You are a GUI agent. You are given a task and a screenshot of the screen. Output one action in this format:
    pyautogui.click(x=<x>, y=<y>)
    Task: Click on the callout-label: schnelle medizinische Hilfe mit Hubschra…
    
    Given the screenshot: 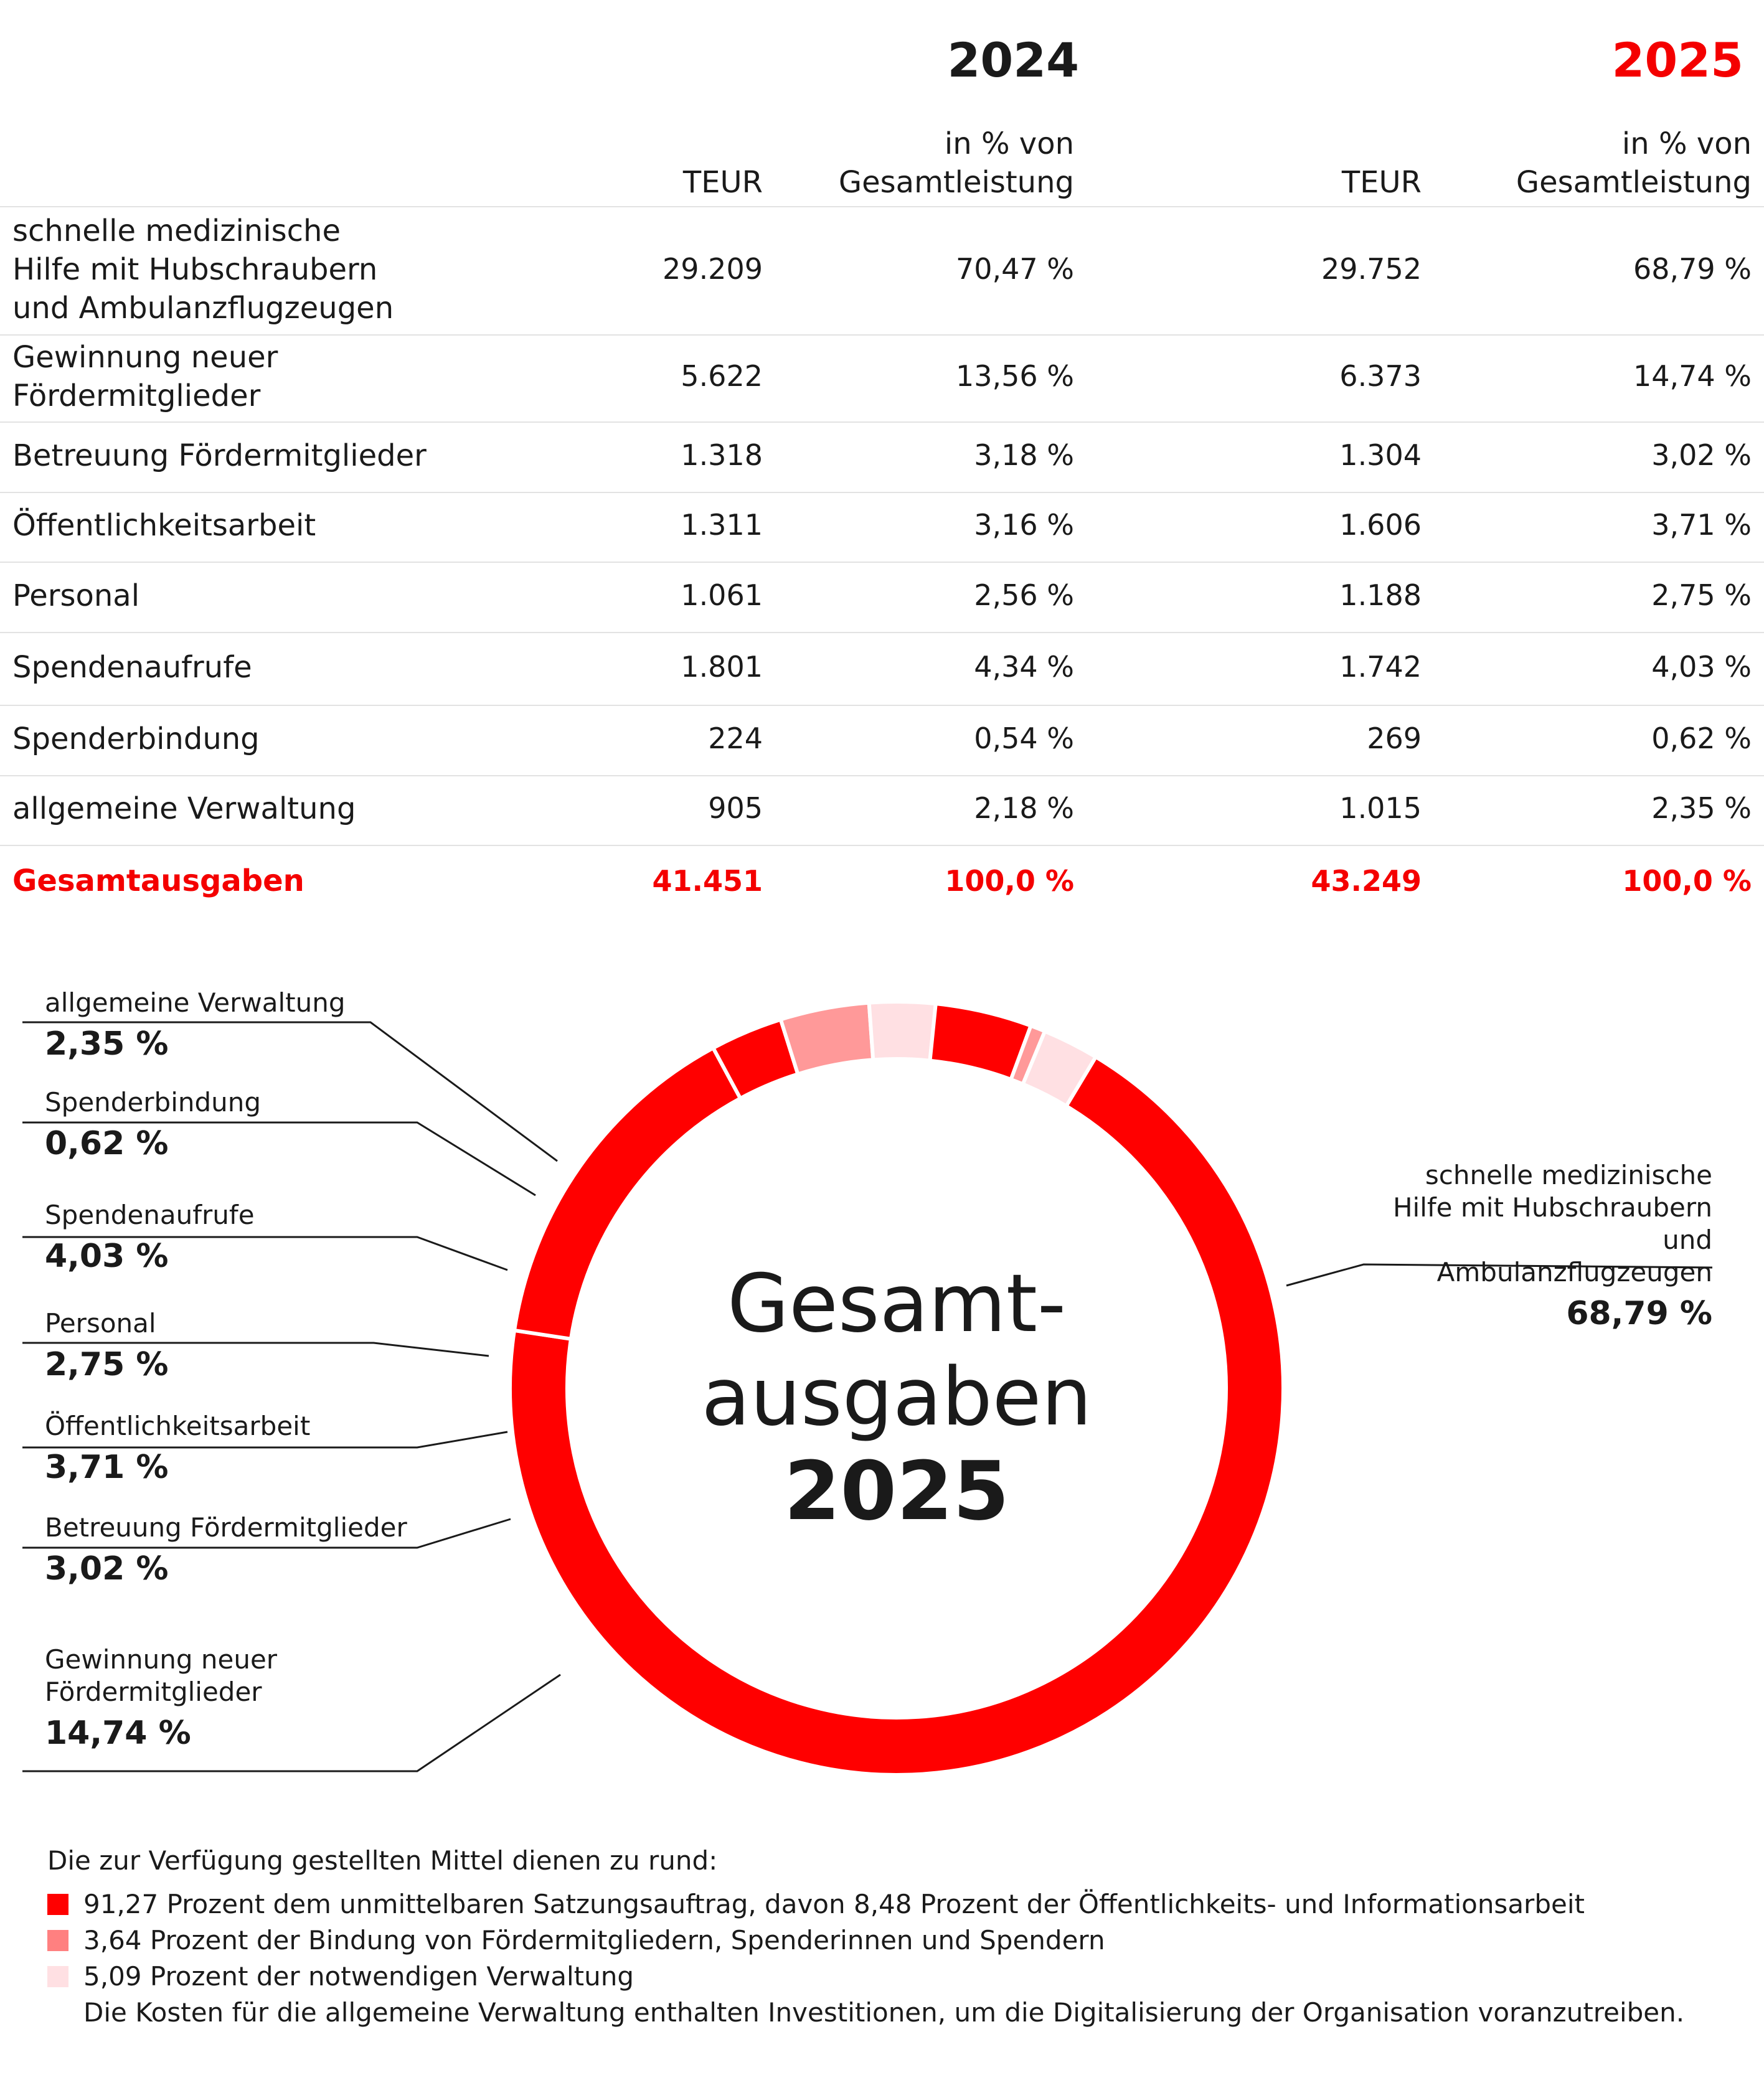 What is the action you would take?
    pyautogui.click(x=1552, y=1223)
    